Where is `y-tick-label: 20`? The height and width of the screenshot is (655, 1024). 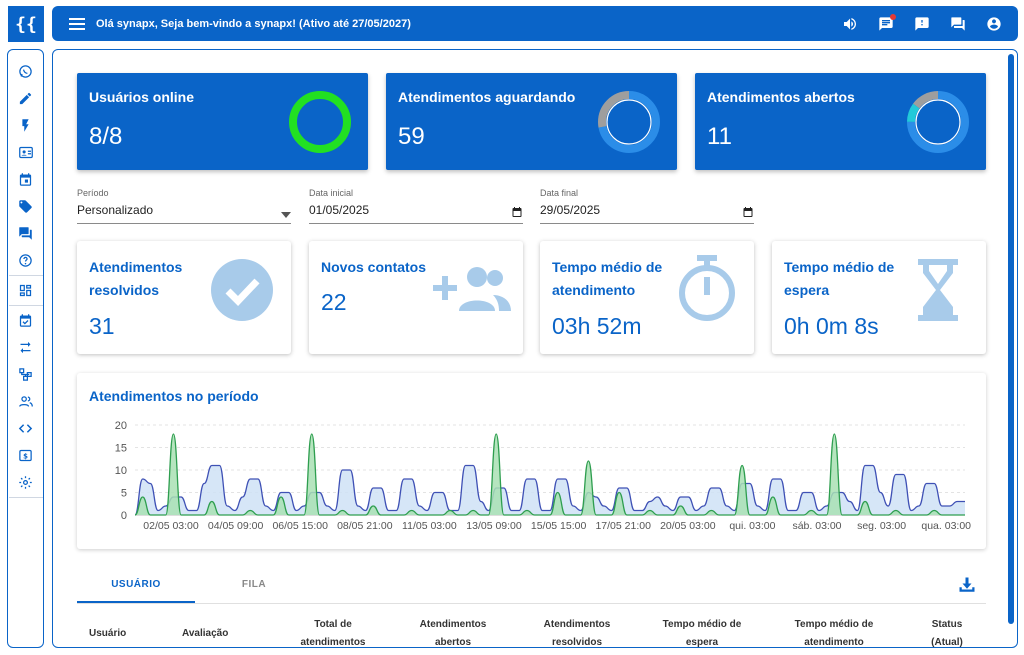
y-tick-label: 20 is located at coordinates (121, 426).